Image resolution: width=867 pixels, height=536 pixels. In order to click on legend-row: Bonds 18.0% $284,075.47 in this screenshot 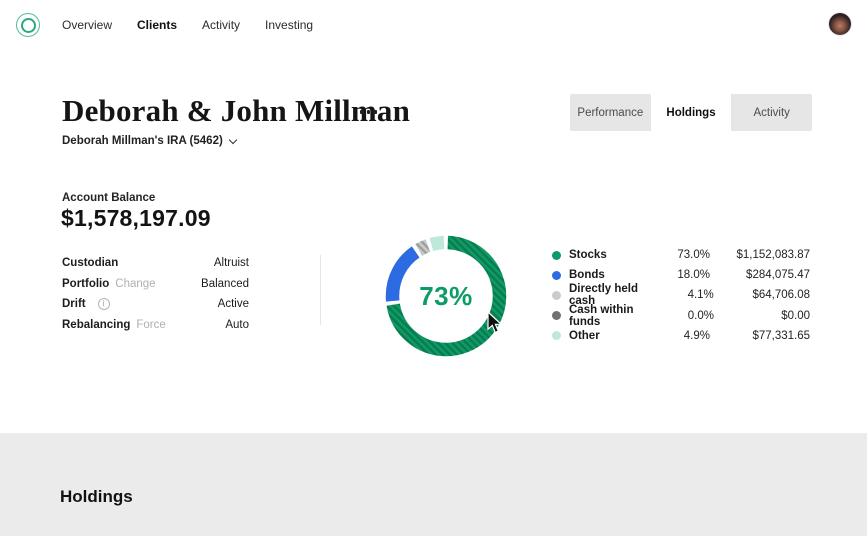, I will do `click(681, 275)`.